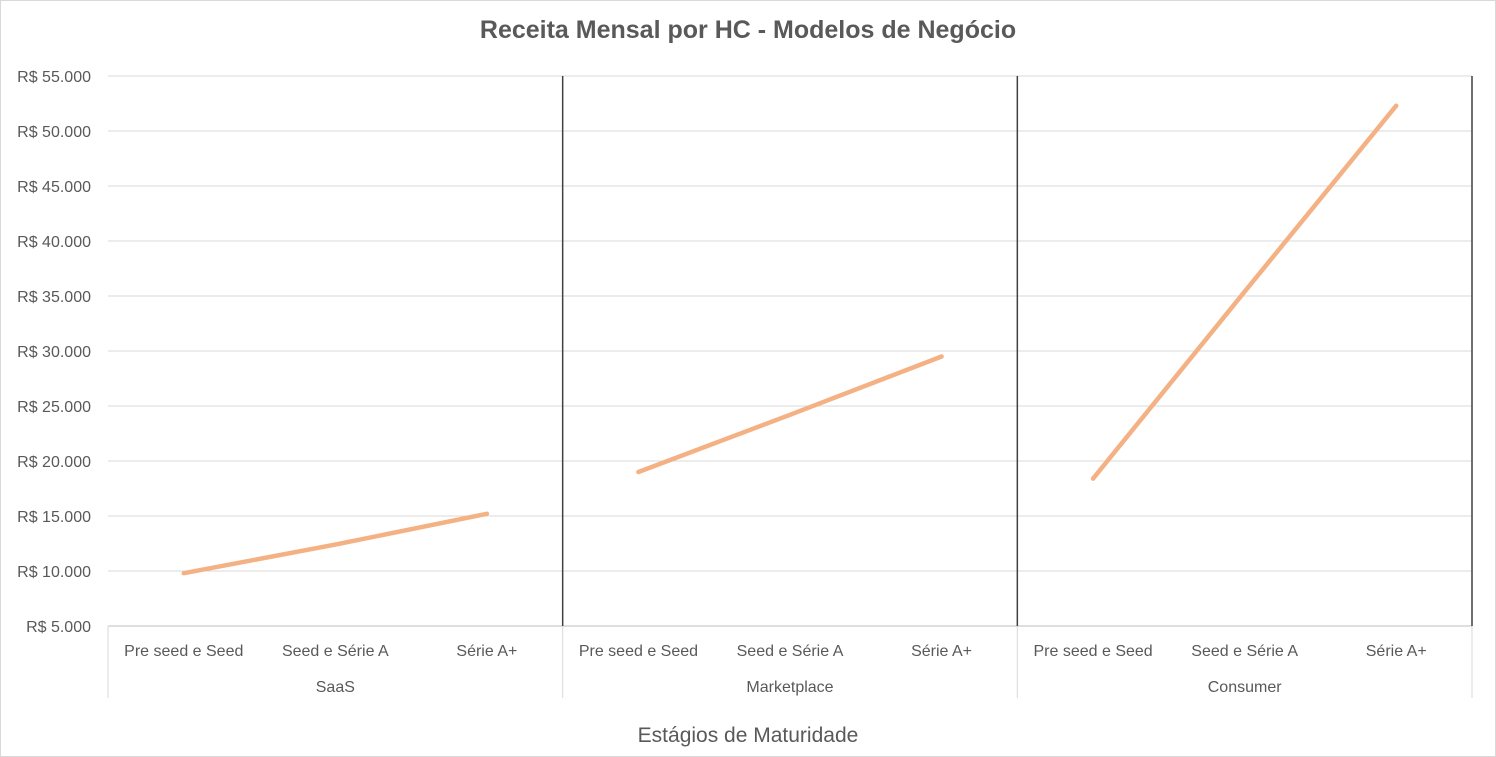  I want to click on y-tick-label: R$ 15.000, so click(54, 517).